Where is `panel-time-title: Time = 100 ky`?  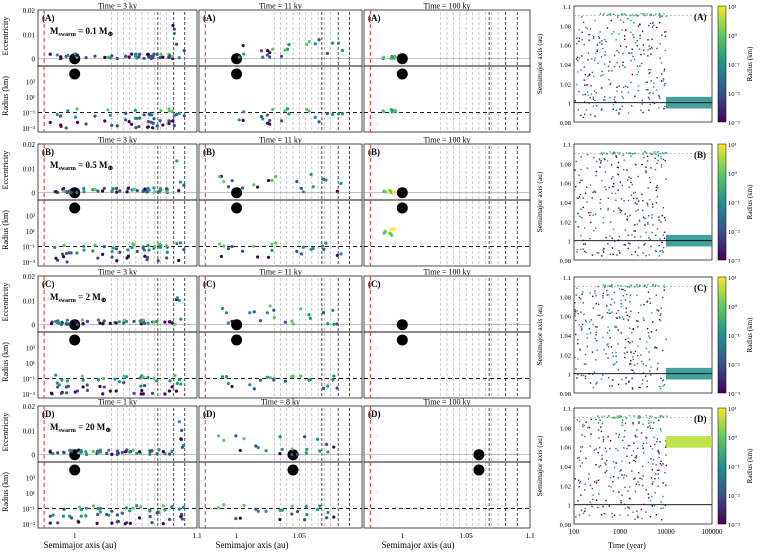
panel-time-title: Time = 100 ky is located at coordinates (446, 272).